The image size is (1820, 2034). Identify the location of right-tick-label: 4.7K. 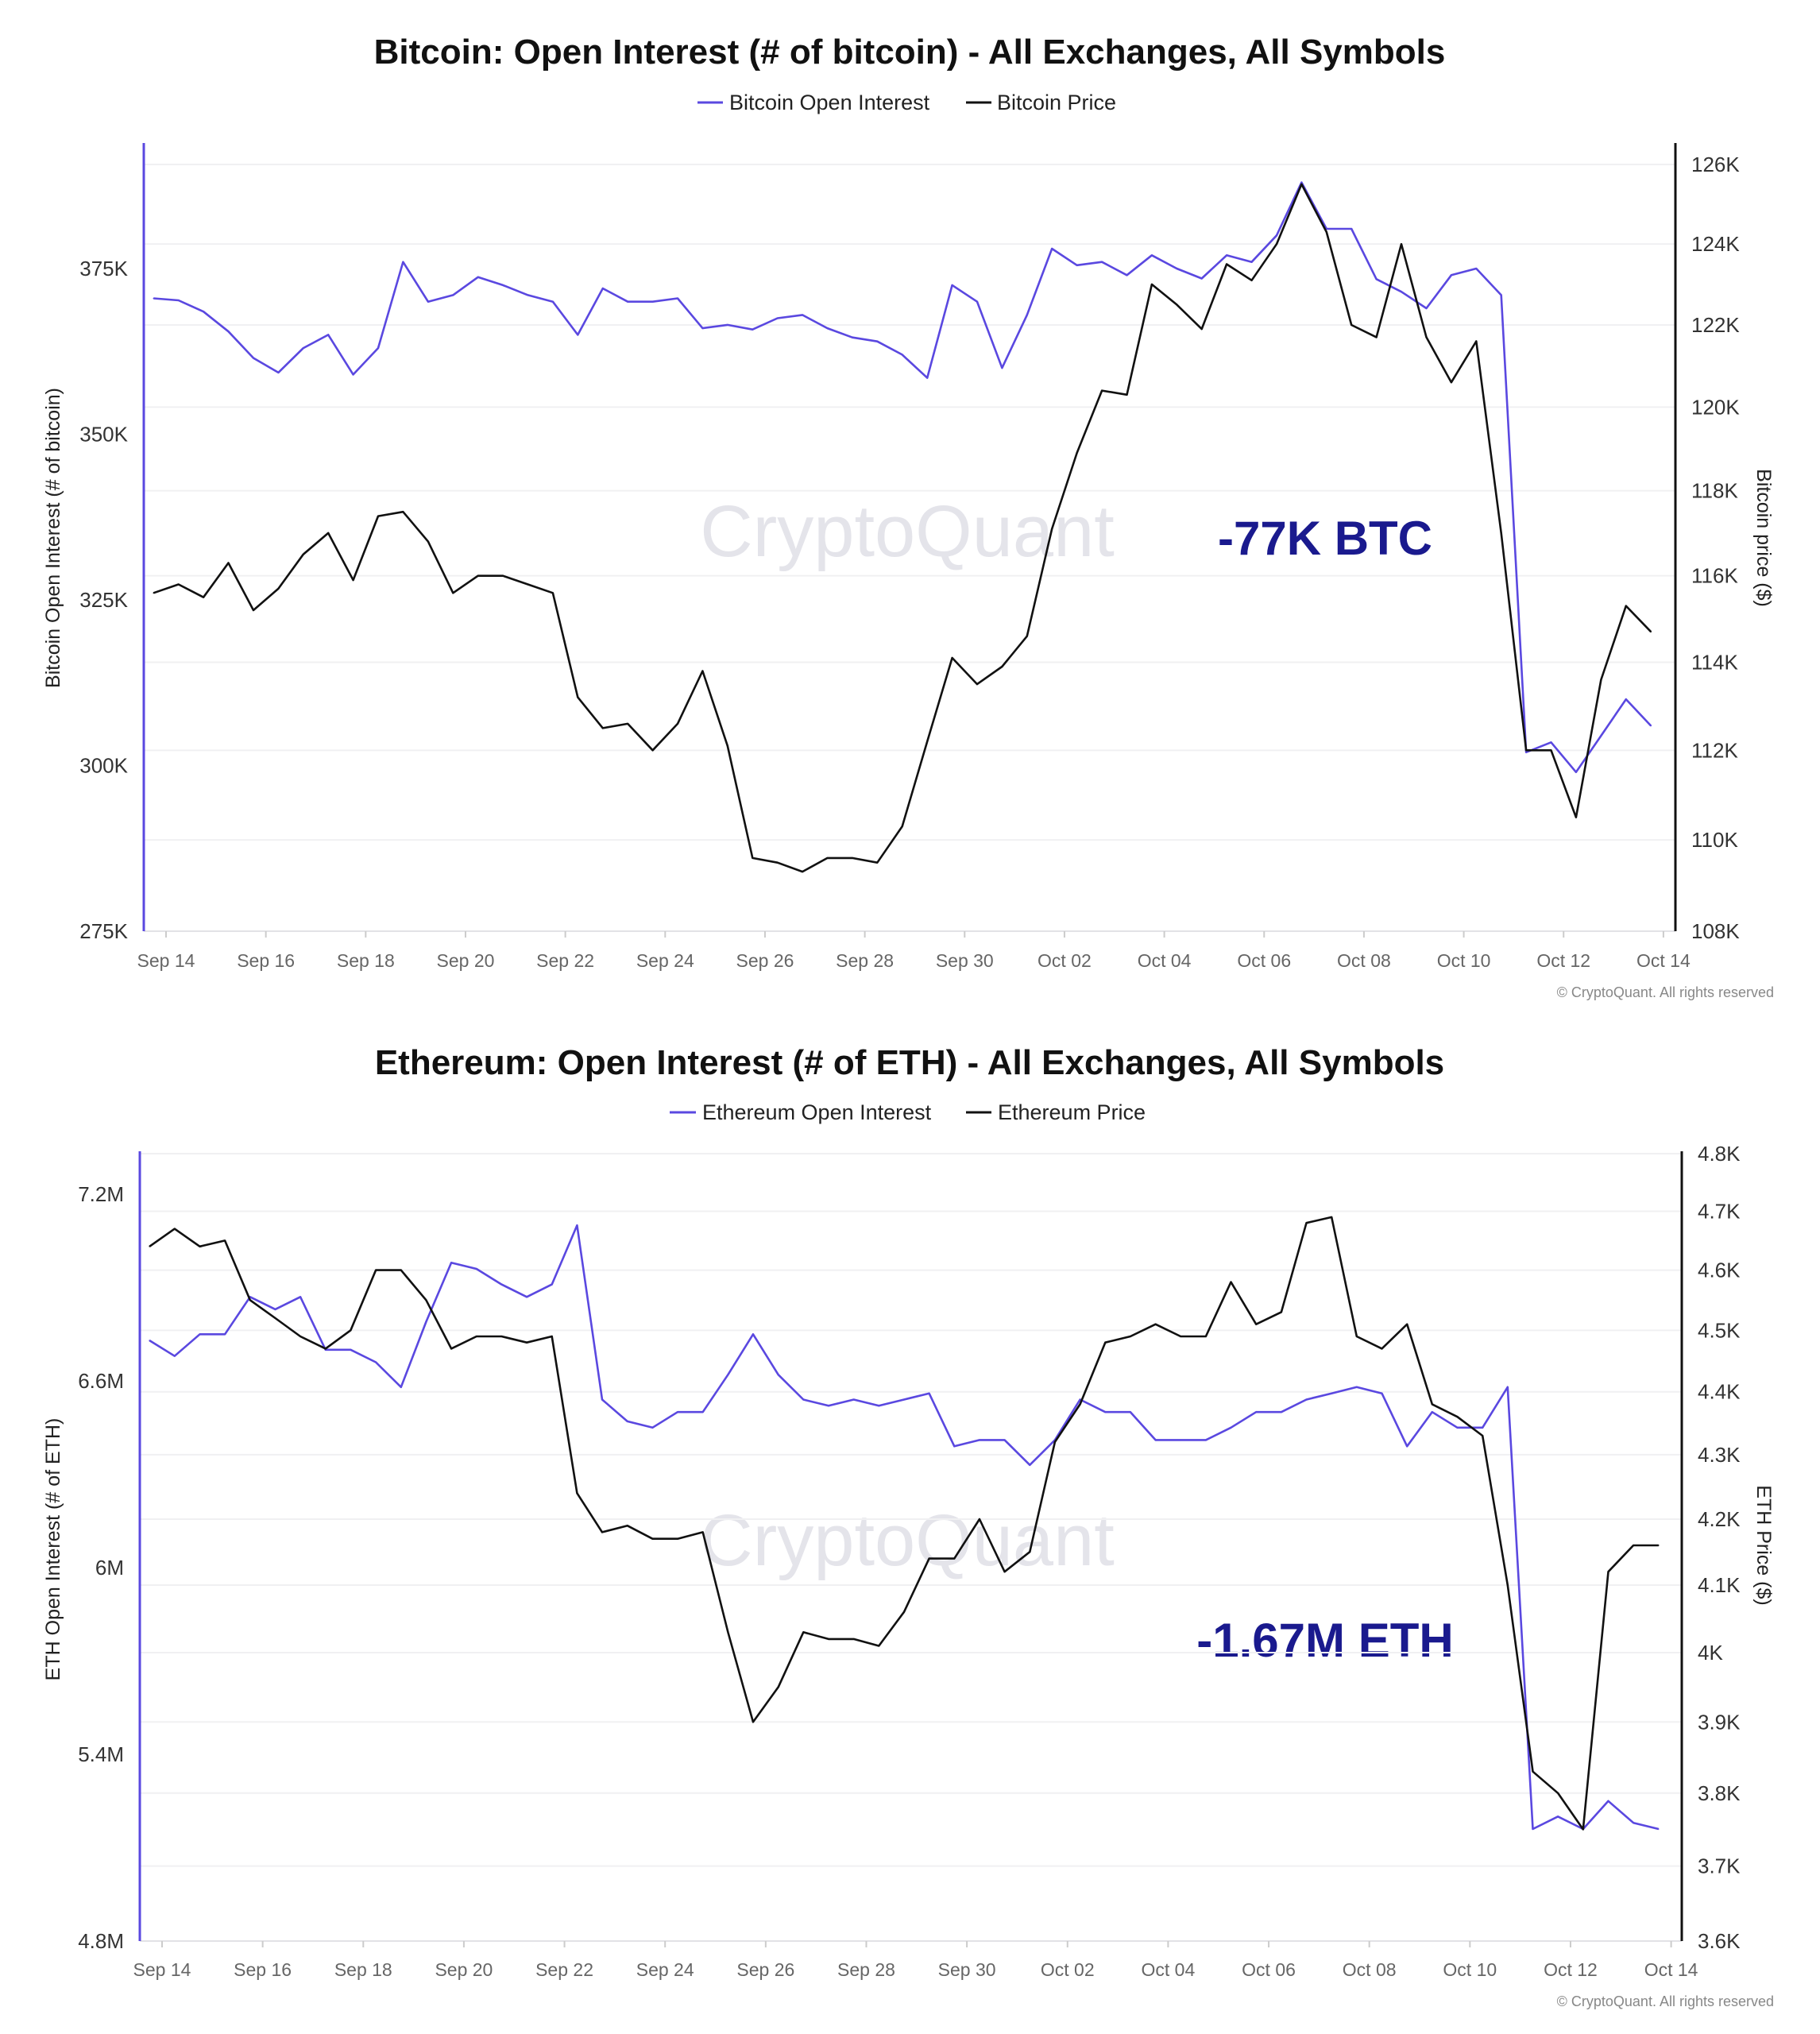
(1720, 1212).